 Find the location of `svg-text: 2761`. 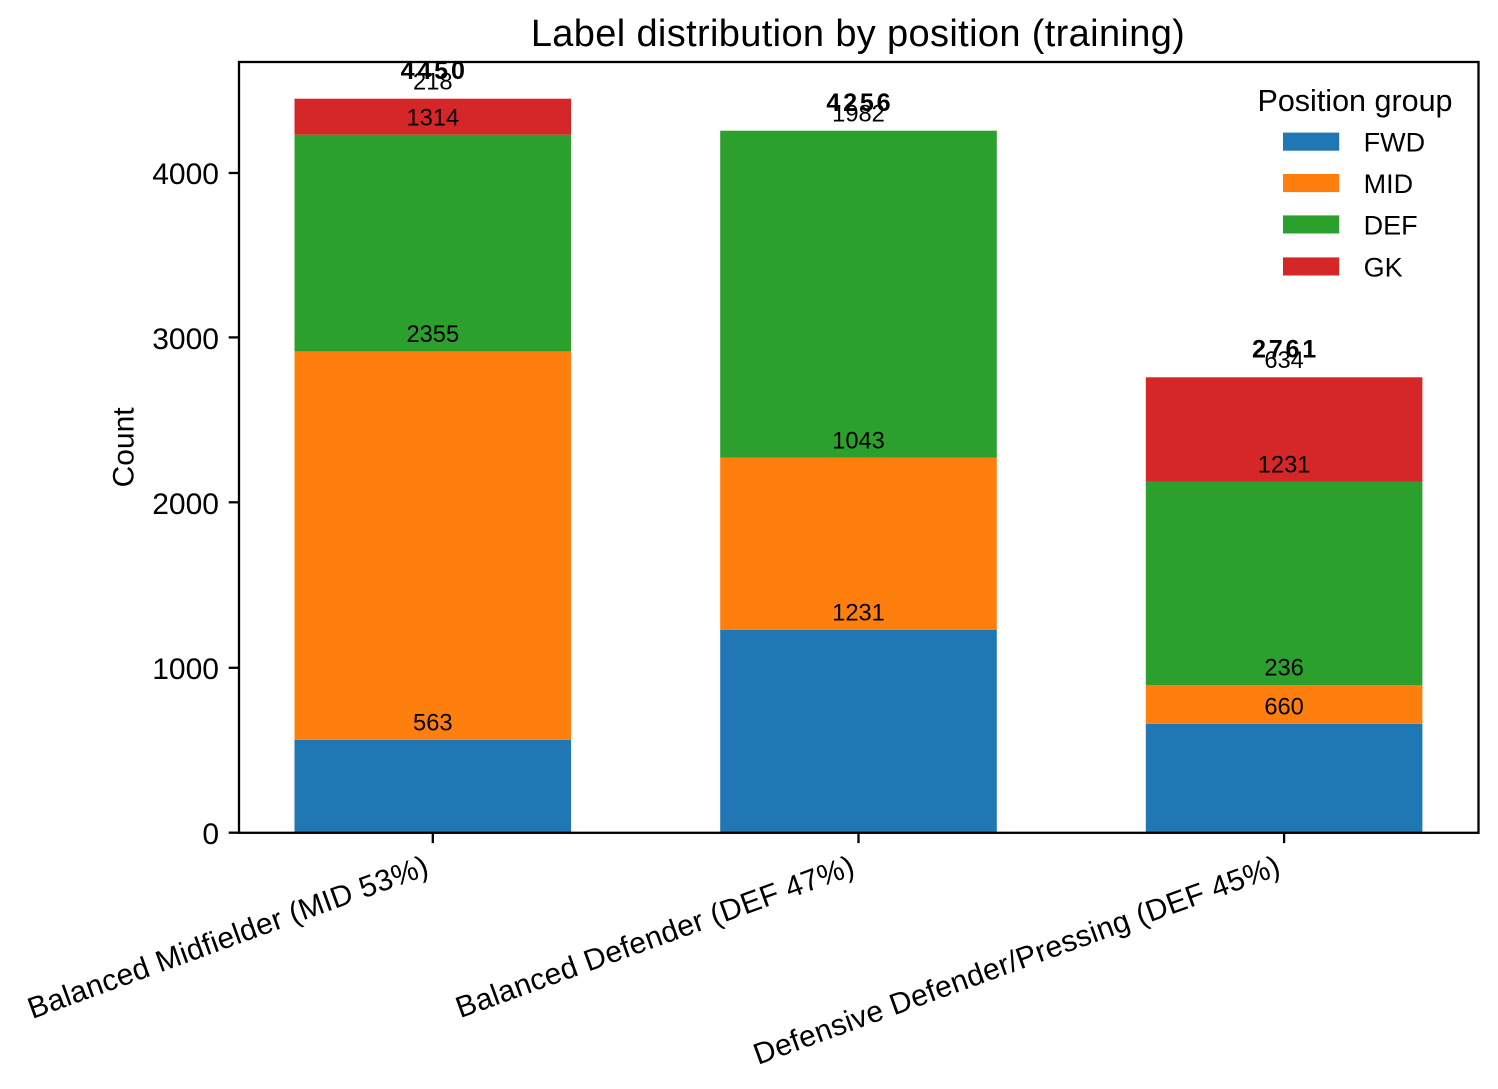

svg-text: 2761 is located at coordinates (1285, 350).